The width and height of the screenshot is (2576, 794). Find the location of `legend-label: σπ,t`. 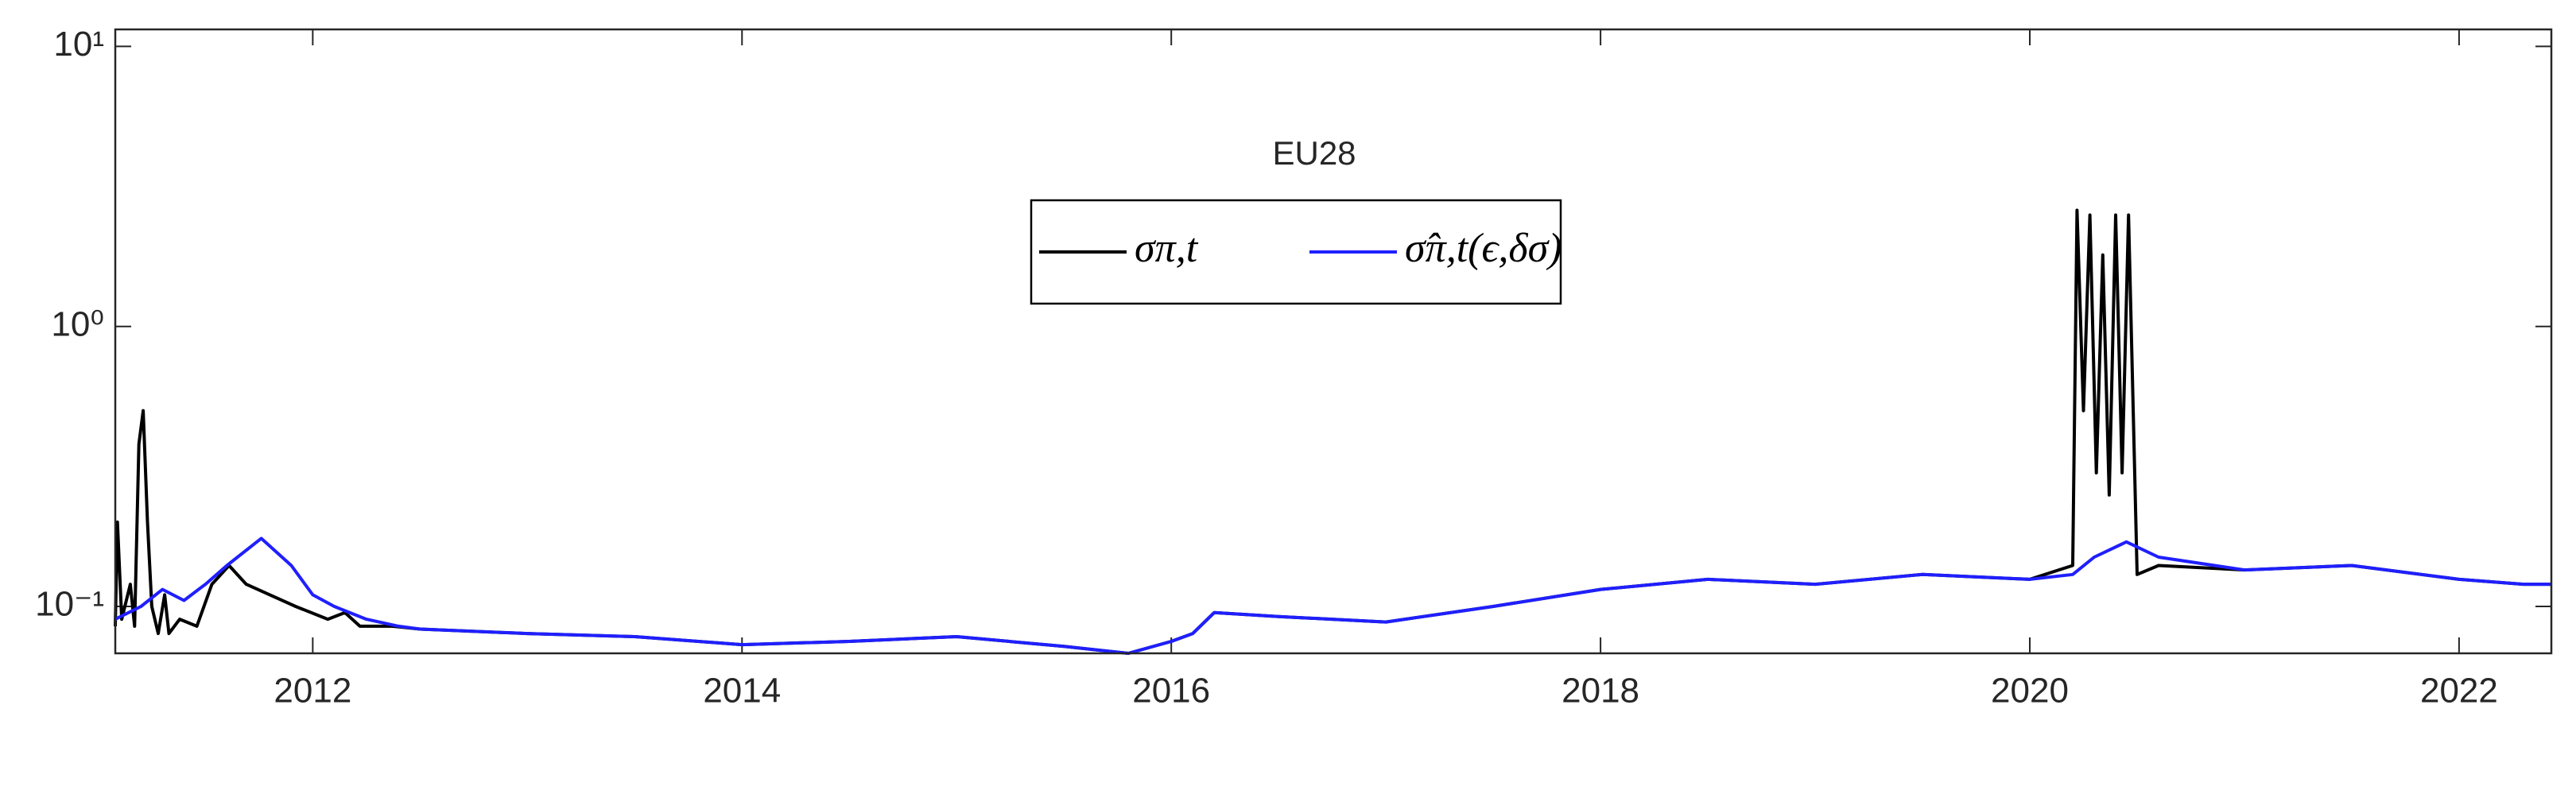

legend-label: σπ,t is located at coordinates (1167, 248).